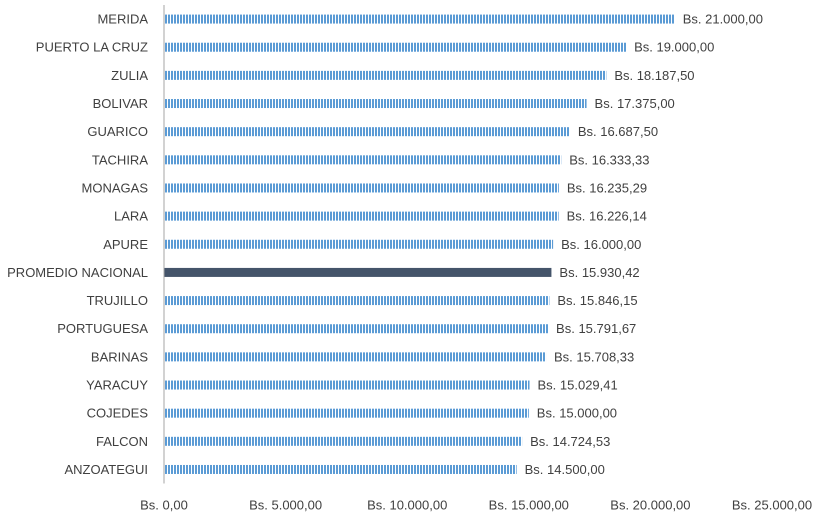 The width and height of the screenshot is (819, 528). What do you see at coordinates (117, 385) in the screenshot?
I see `category-label: YARACUY` at bounding box center [117, 385].